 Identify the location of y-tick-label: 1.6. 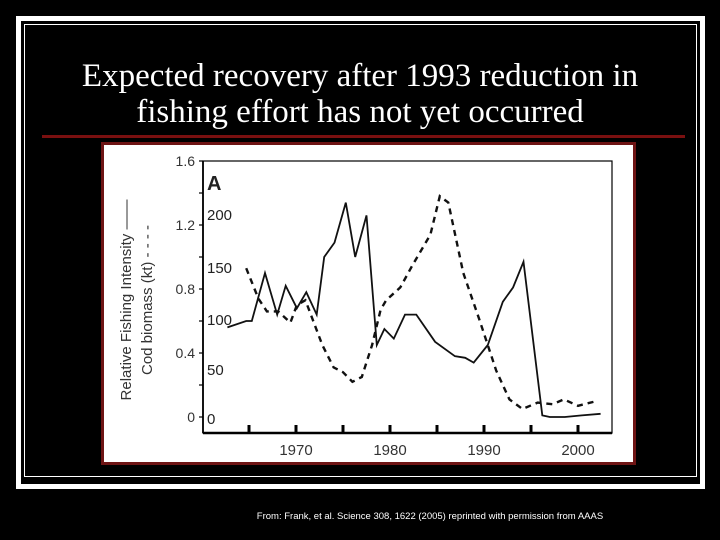
(186, 161).